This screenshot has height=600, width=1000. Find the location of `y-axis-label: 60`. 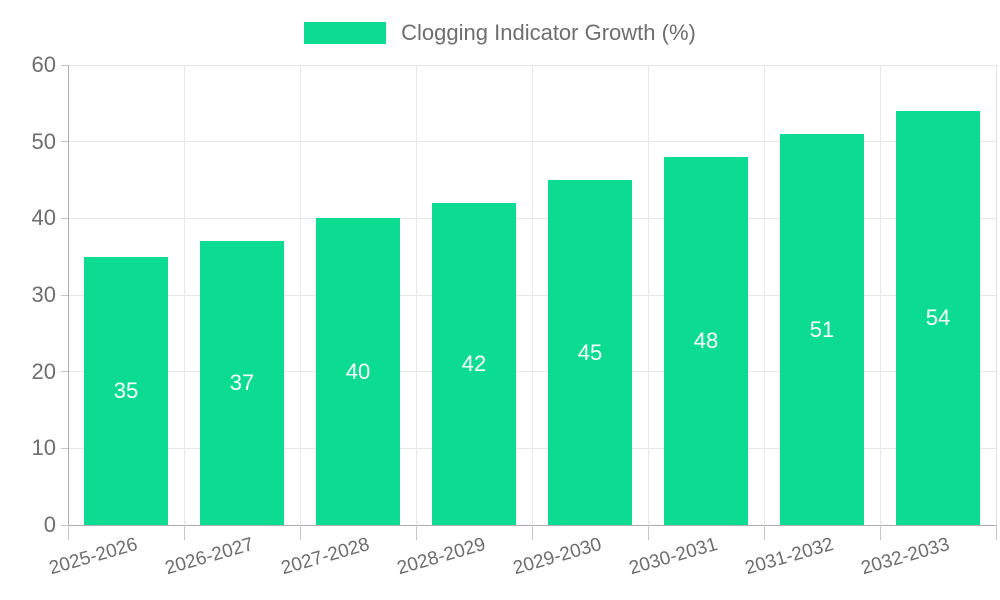

y-axis-label: 60 is located at coordinates (43, 64).